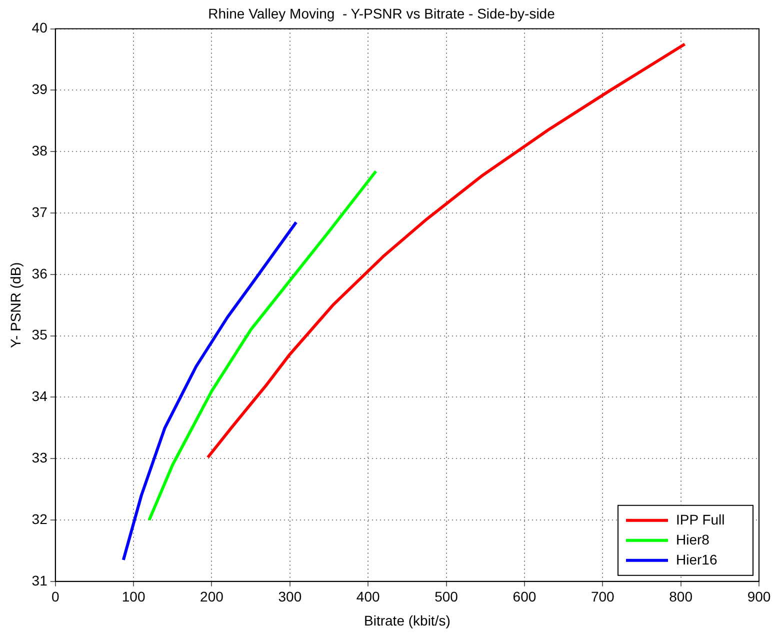  I want to click on y-tick-label: 35, so click(40, 334).